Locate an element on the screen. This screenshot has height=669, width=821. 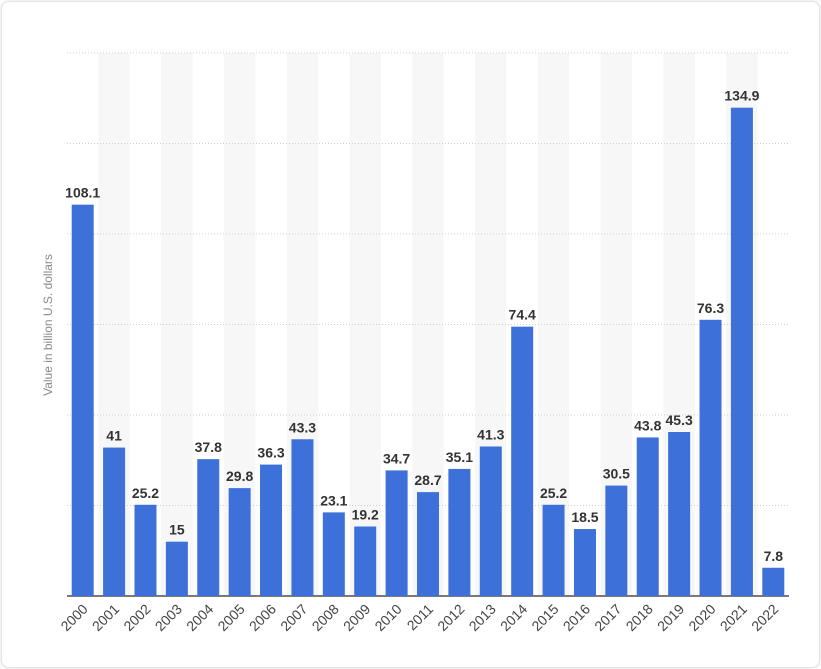
bar-2002 is located at coordinates (145, 550).